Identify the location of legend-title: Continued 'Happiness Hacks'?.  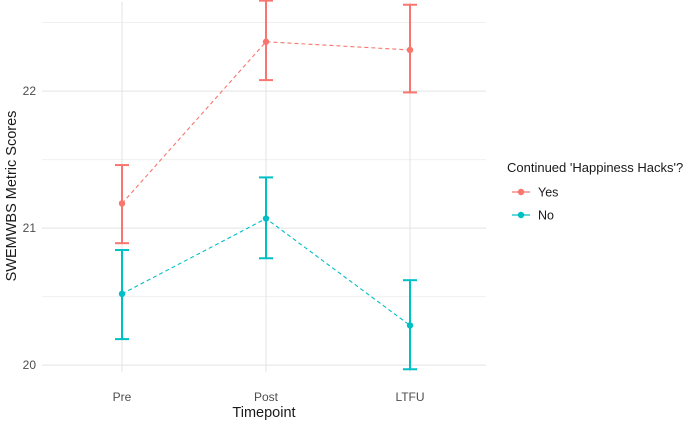
(595, 167).